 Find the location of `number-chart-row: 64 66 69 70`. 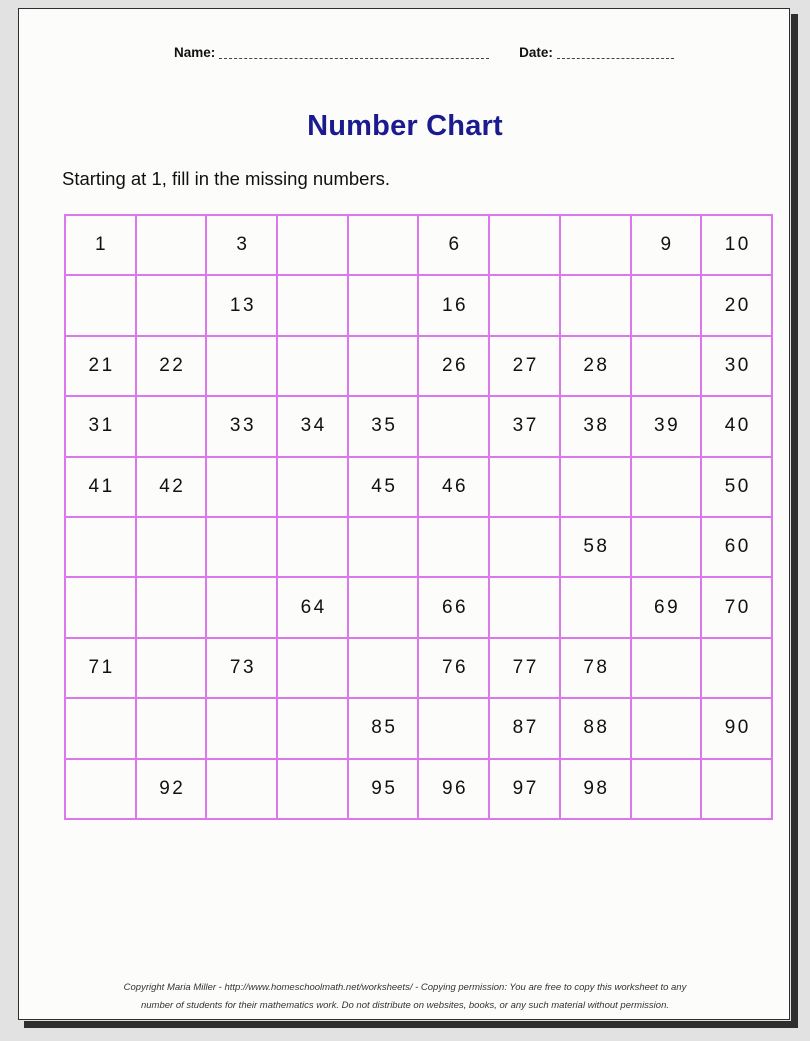

number-chart-row: 64 66 69 70 is located at coordinates (418, 607).